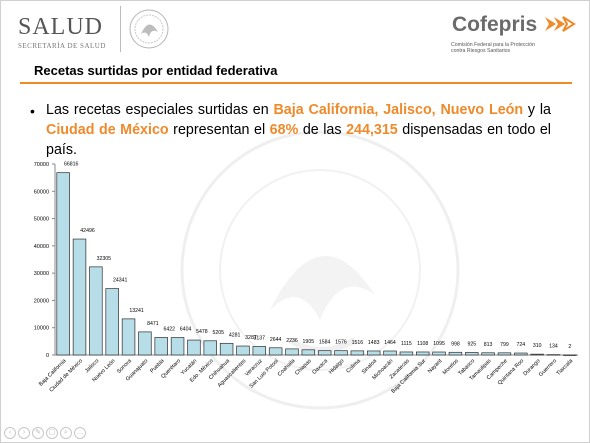 This screenshot has height=443, width=590. Describe the element at coordinates (41, 192) in the screenshot. I see `y-tick-label: 60000` at that location.